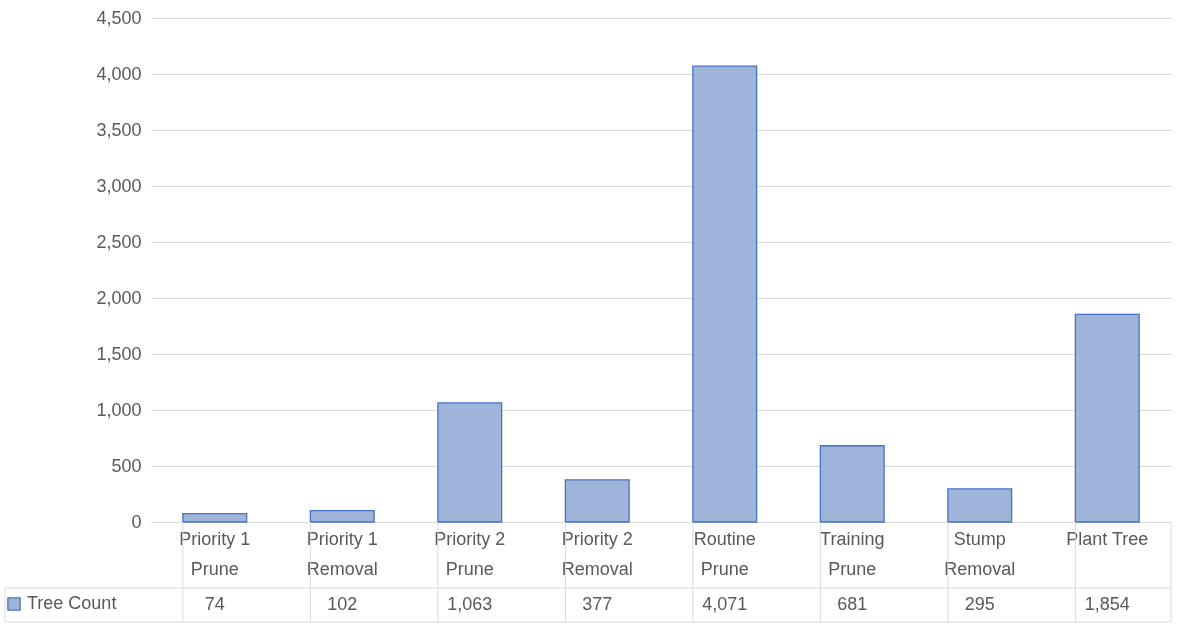 The height and width of the screenshot is (627, 1179). I want to click on y-tick-label: 4,500, so click(119, 17).